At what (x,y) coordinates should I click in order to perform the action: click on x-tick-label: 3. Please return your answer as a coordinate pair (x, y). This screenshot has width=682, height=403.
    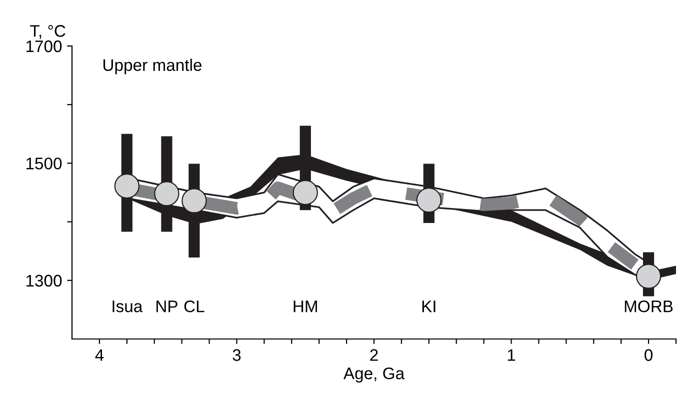
    Looking at the image, I should click on (236, 355).